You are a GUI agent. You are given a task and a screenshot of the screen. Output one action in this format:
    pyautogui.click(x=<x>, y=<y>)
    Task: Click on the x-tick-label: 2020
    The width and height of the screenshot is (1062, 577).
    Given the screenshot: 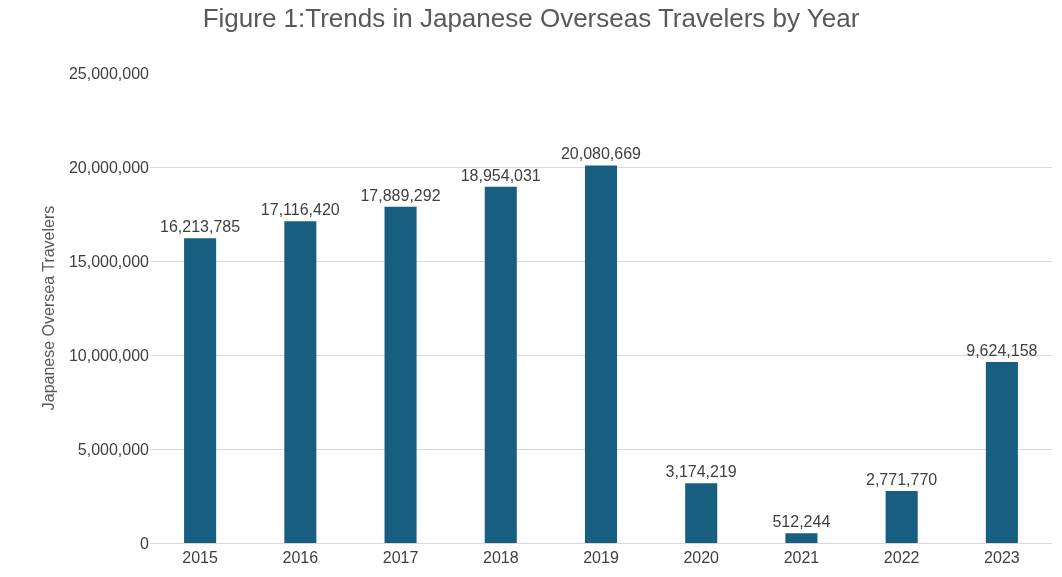 What is the action you would take?
    pyautogui.click(x=701, y=558)
    